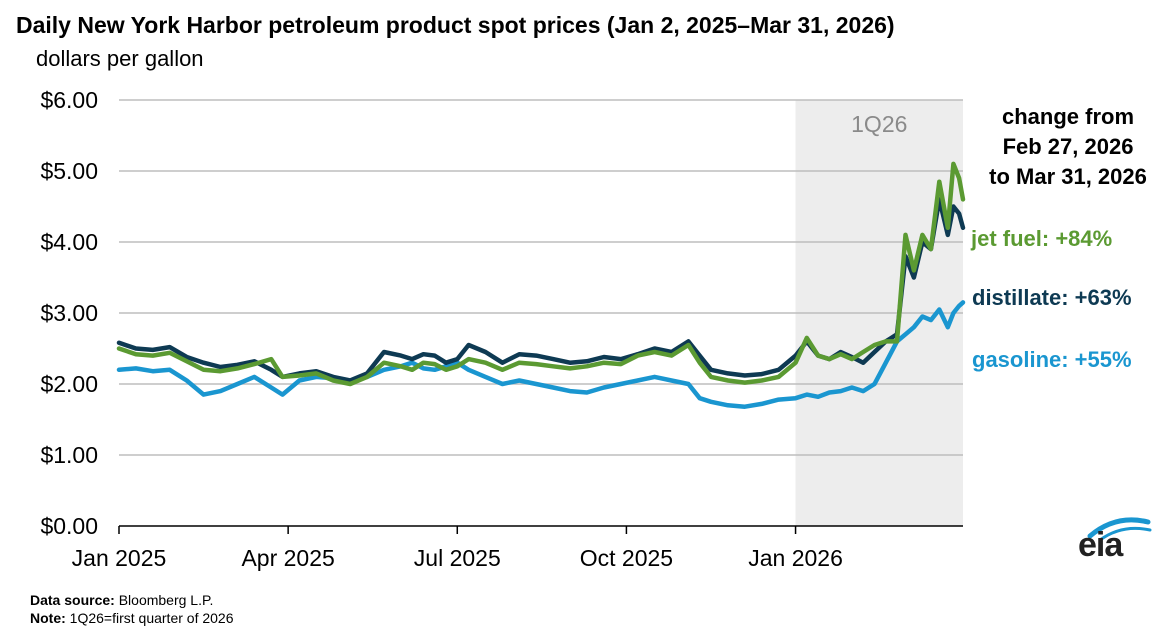  I want to click on chart-subtitle: dollars per gallon, so click(120, 58).